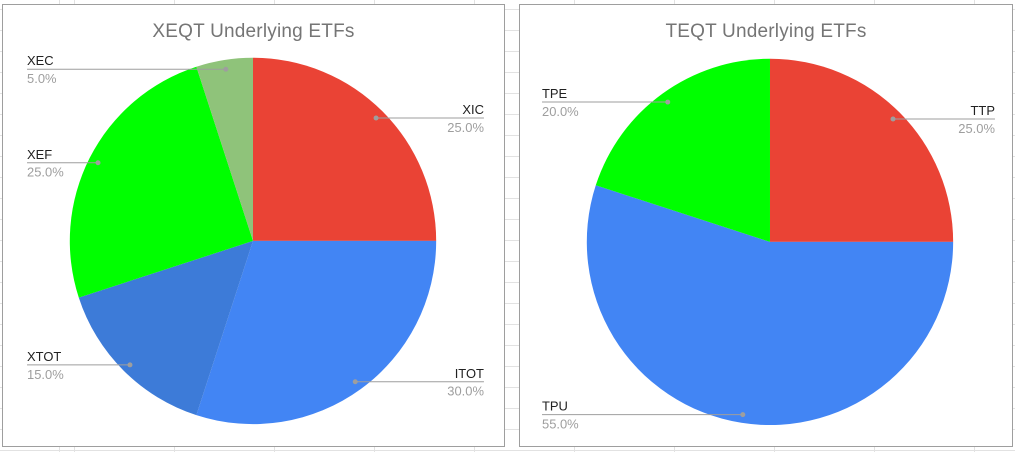 This screenshot has width=1015, height=452. I want to click on slice-label-percent: 15.0%, so click(45, 374).